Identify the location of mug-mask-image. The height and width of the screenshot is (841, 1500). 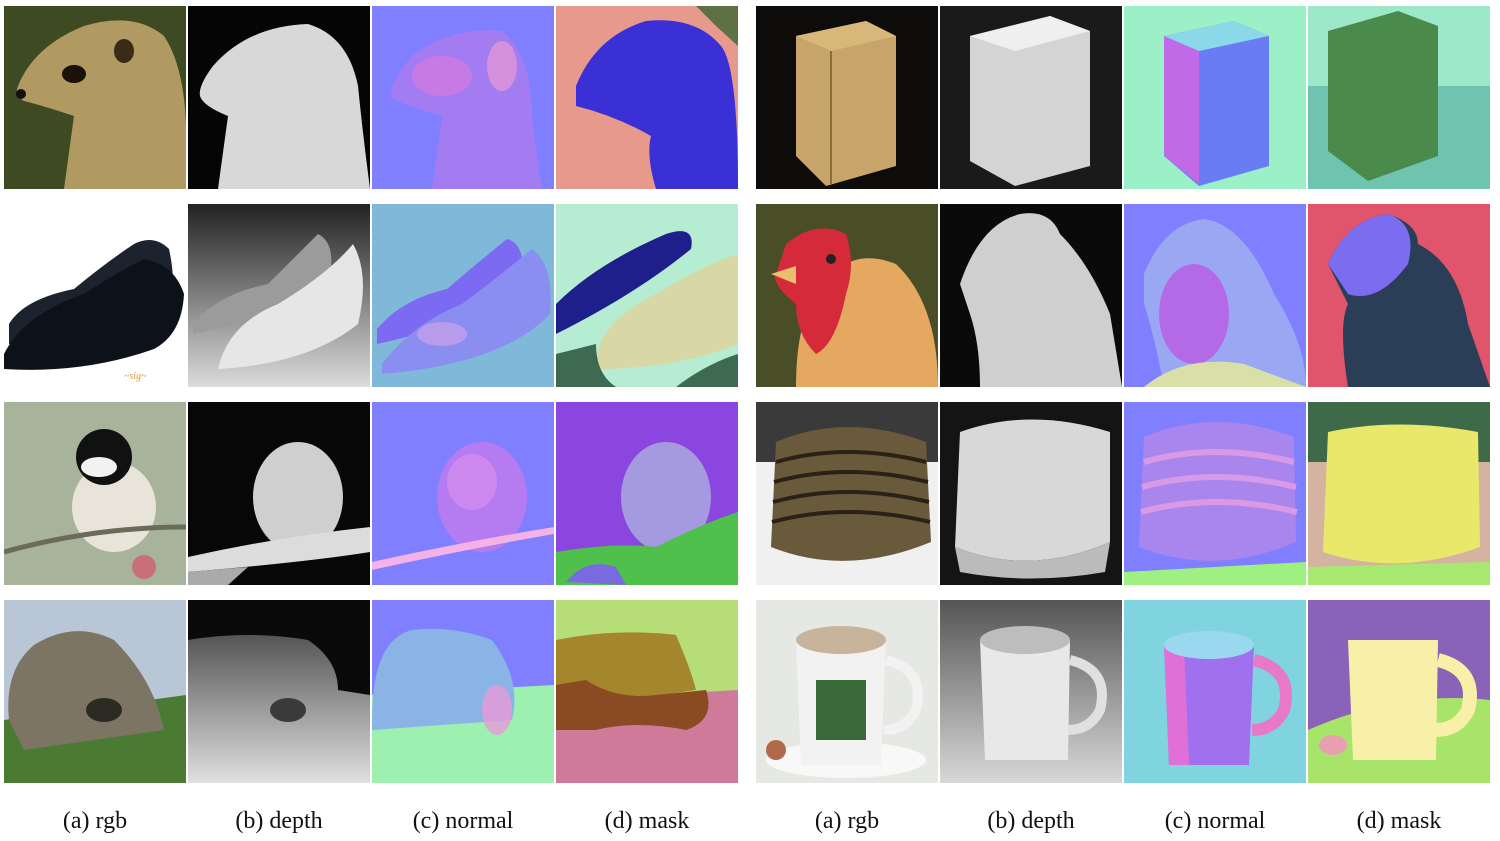
(1399, 691).